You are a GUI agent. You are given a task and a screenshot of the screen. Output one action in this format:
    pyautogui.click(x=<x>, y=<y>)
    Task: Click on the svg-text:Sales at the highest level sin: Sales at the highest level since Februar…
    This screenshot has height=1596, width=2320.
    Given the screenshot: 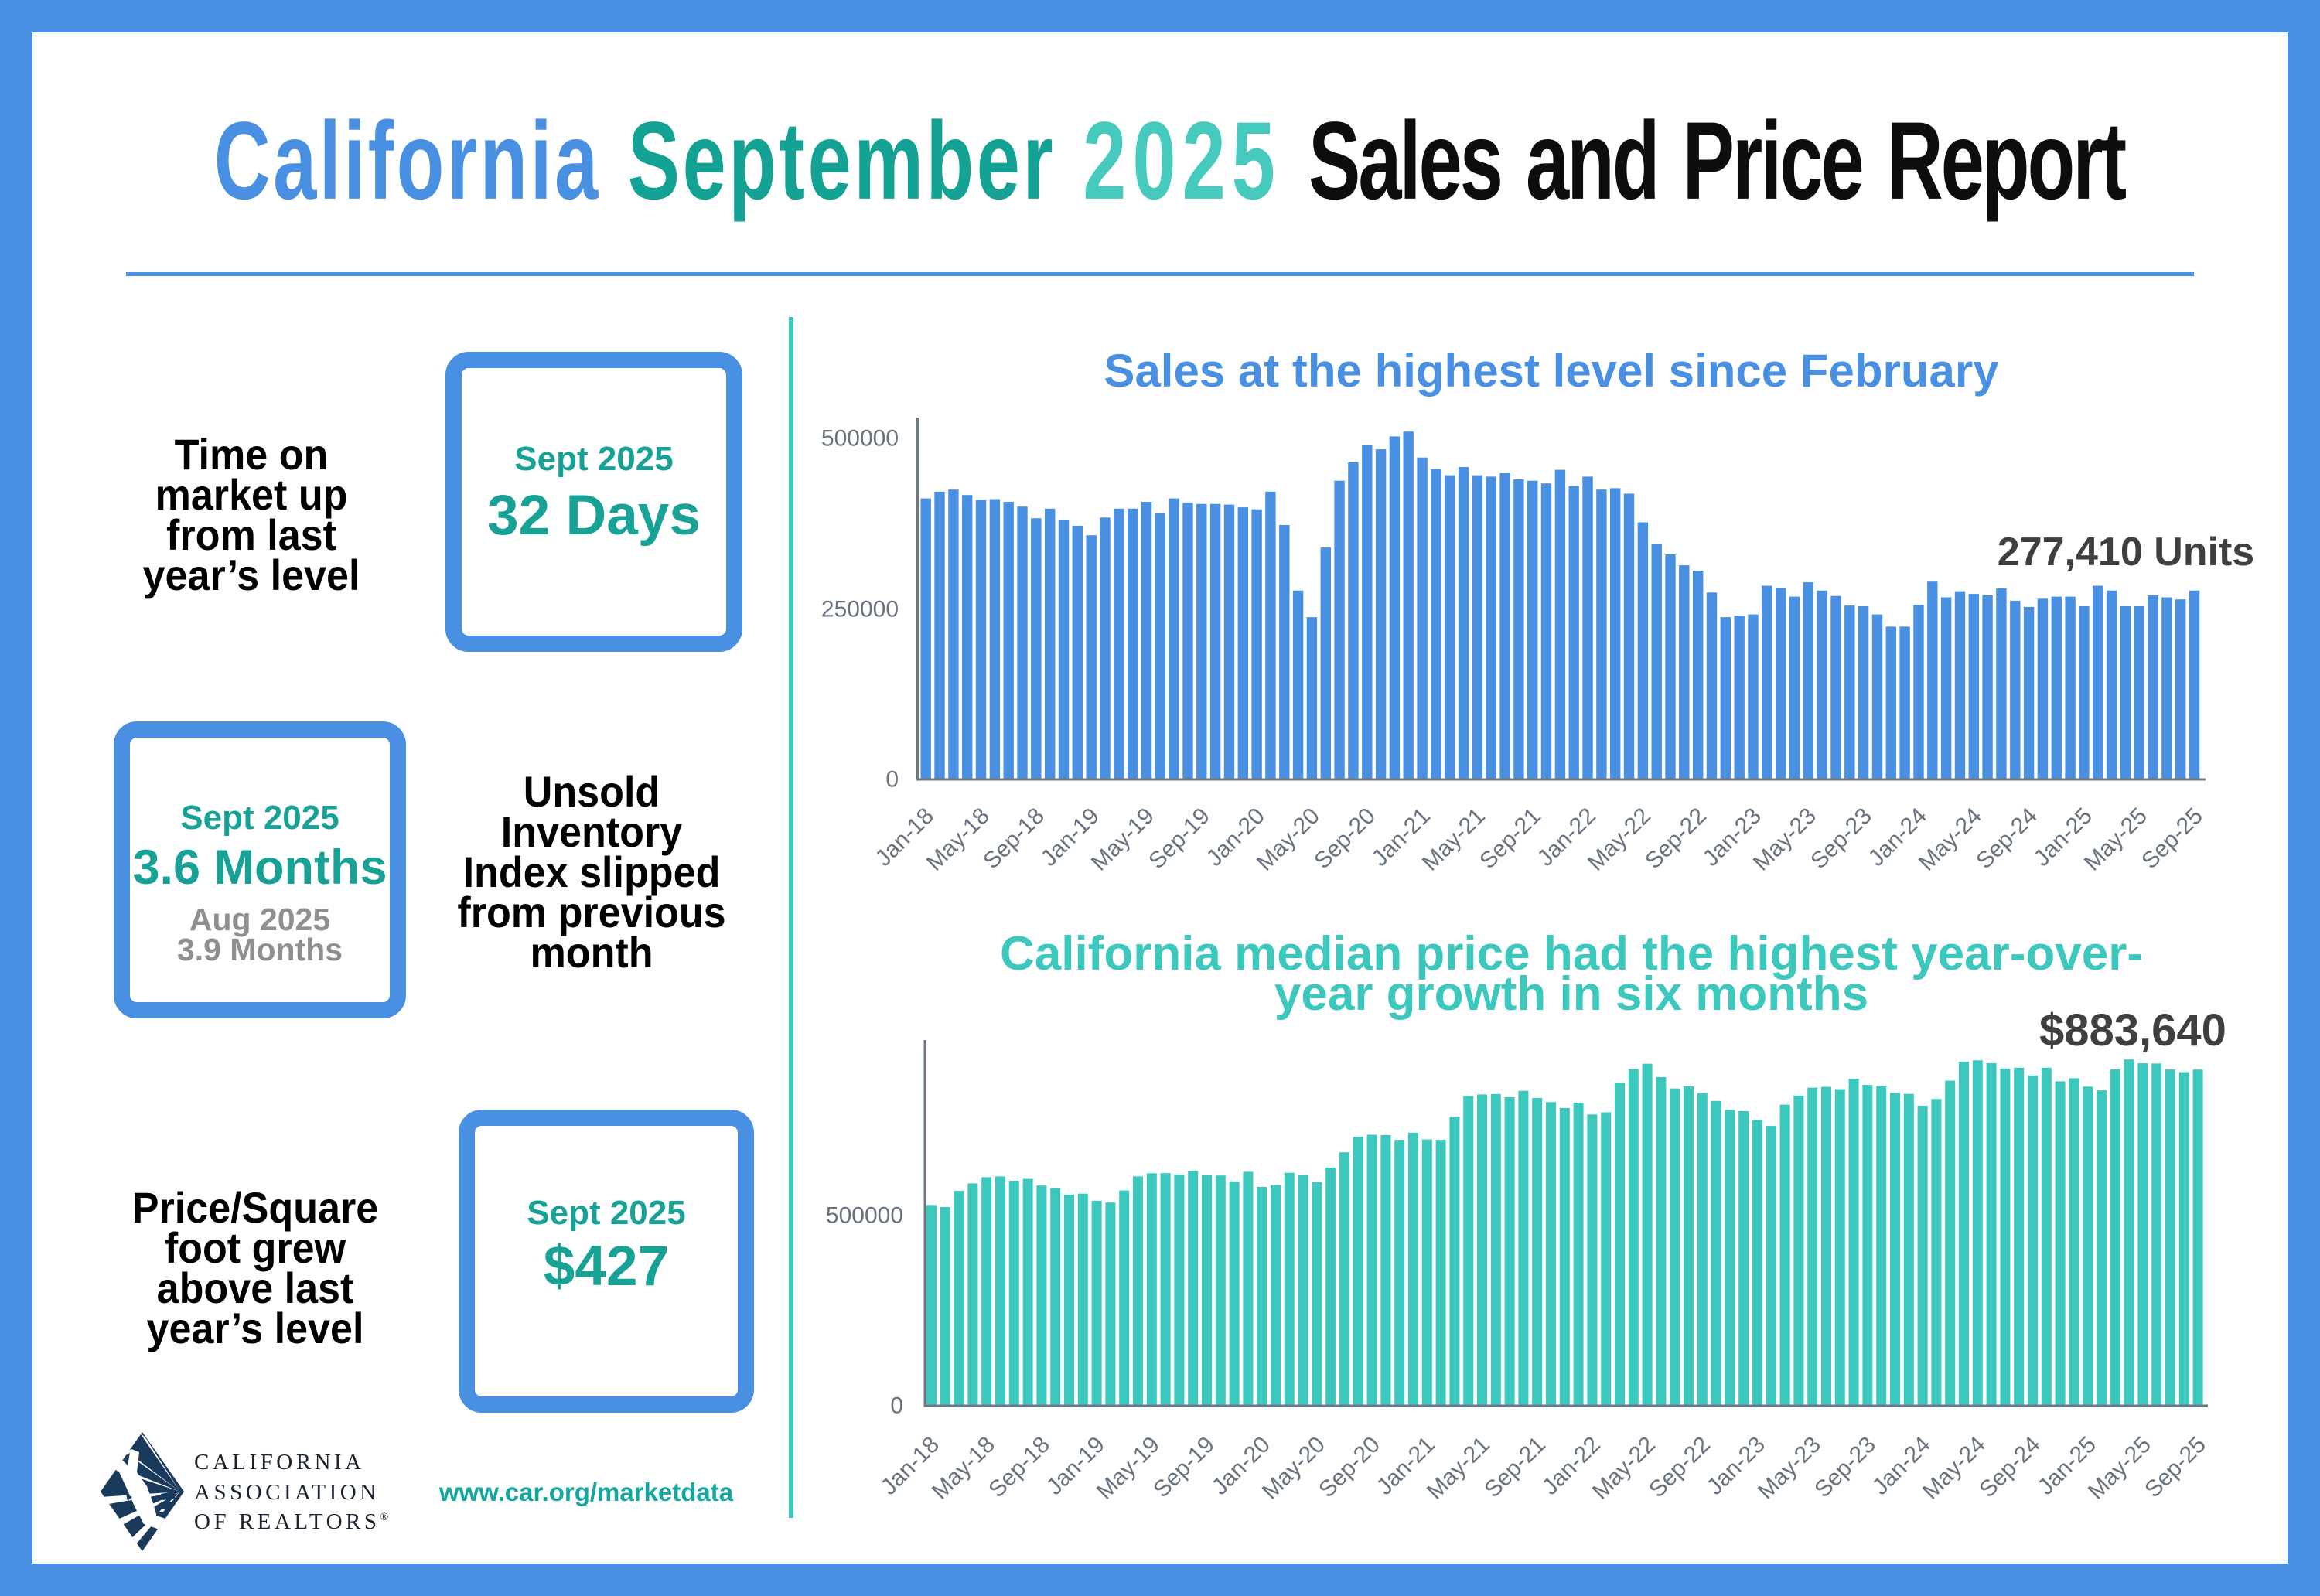 What is the action you would take?
    pyautogui.click(x=1551, y=371)
    